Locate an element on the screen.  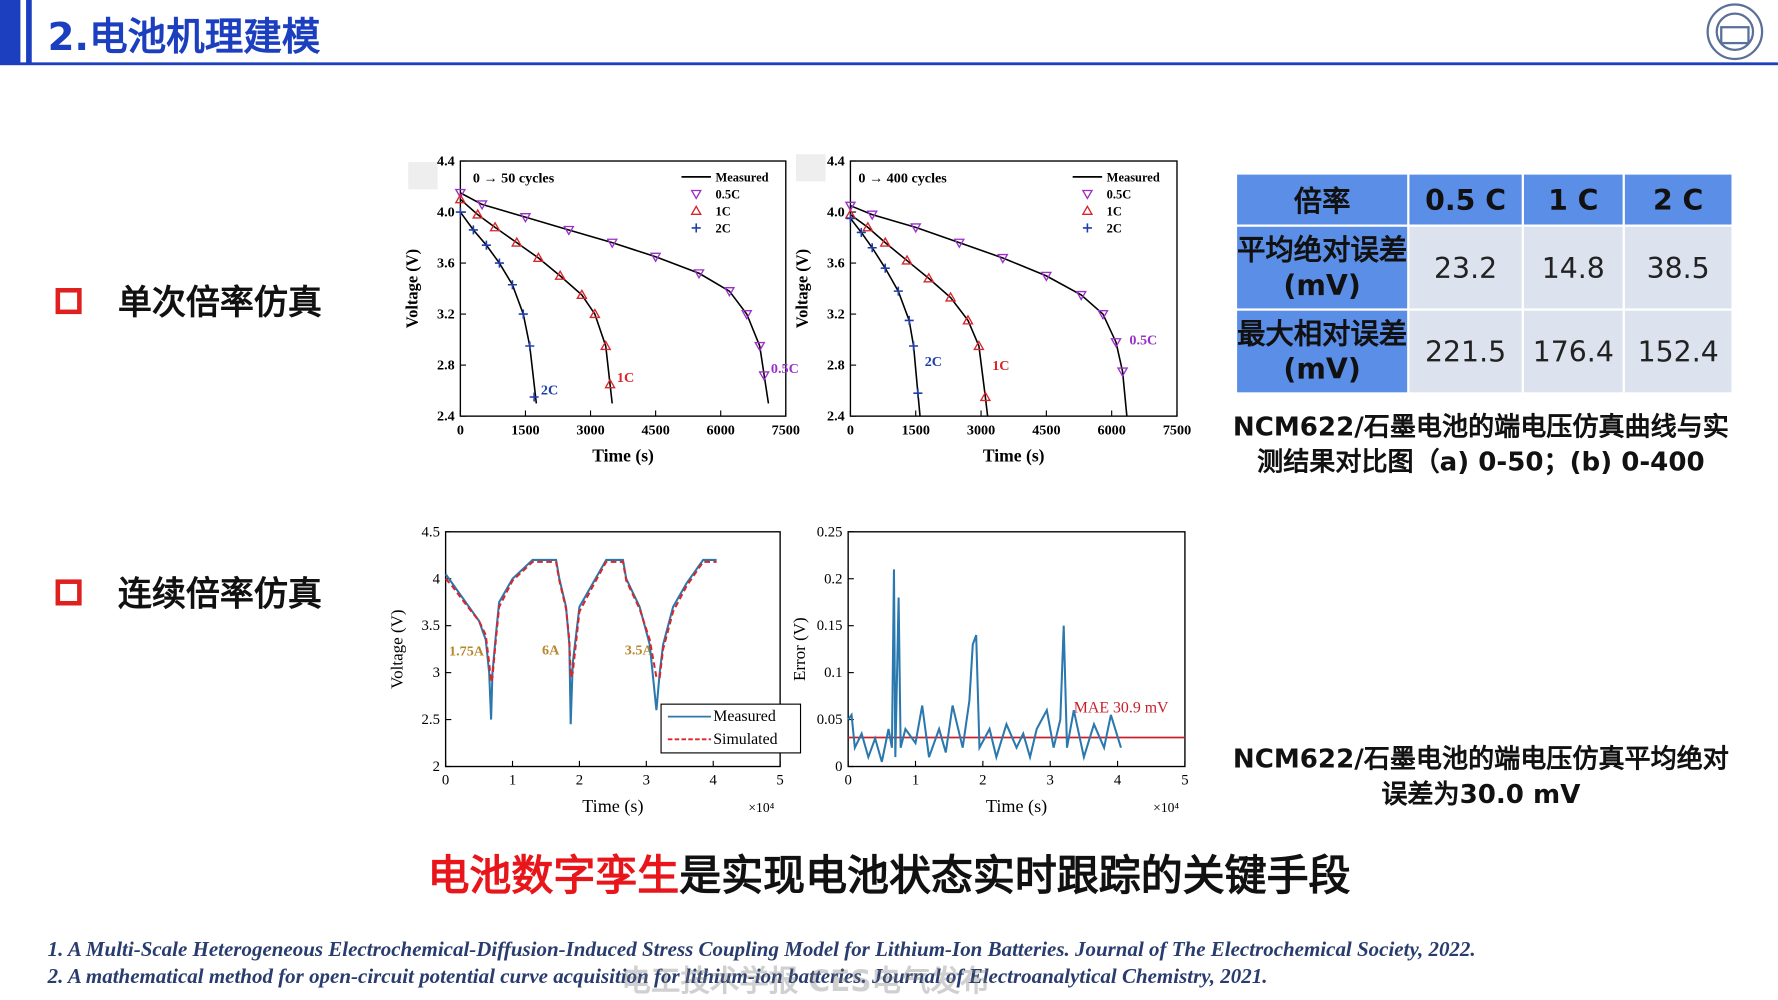
y-tick-label: 3 is located at coordinates (436, 673).